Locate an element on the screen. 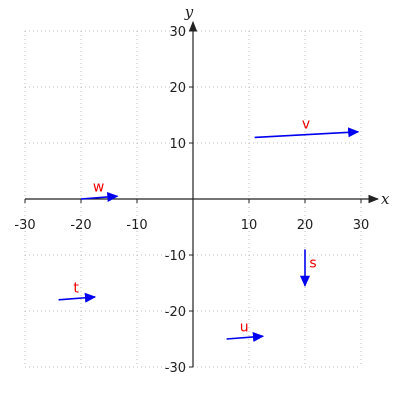 This screenshot has height=400, width=400. vector-w is located at coordinates (99, 196).